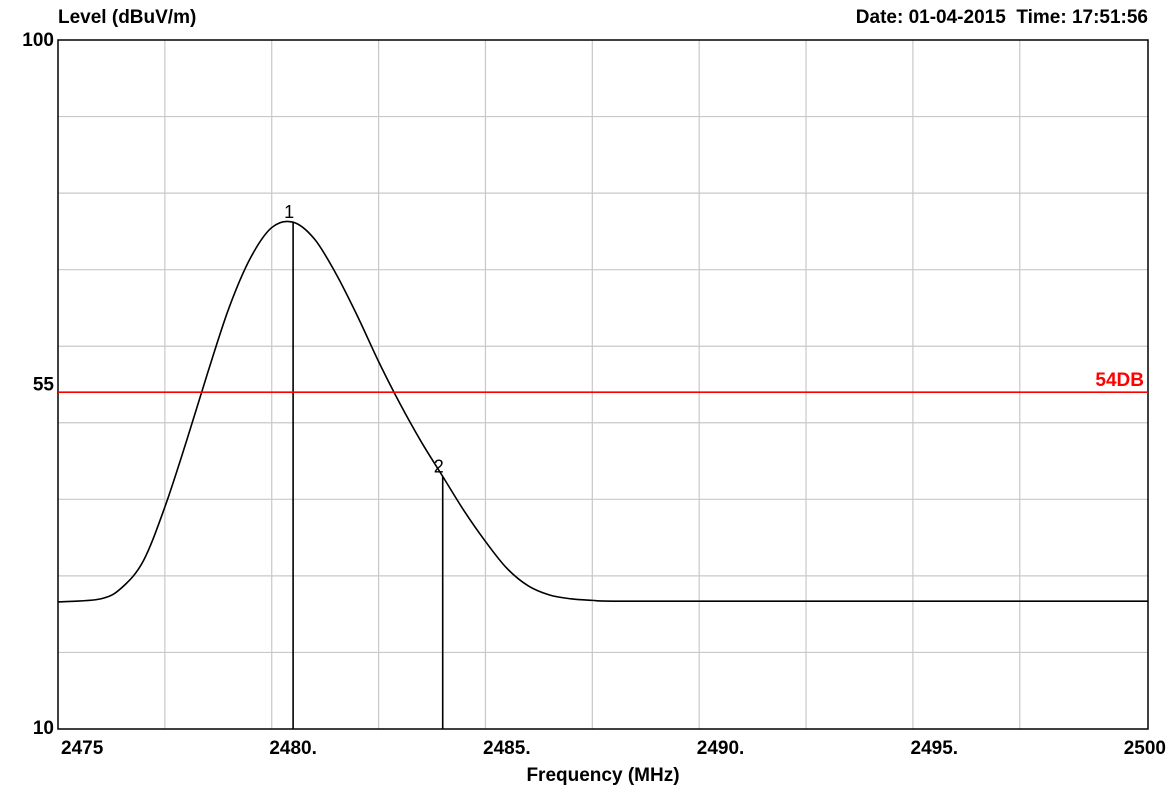  What do you see at coordinates (289, 212) in the screenshot?
I see `marker-label: 1` at bounding box center [289, 212].